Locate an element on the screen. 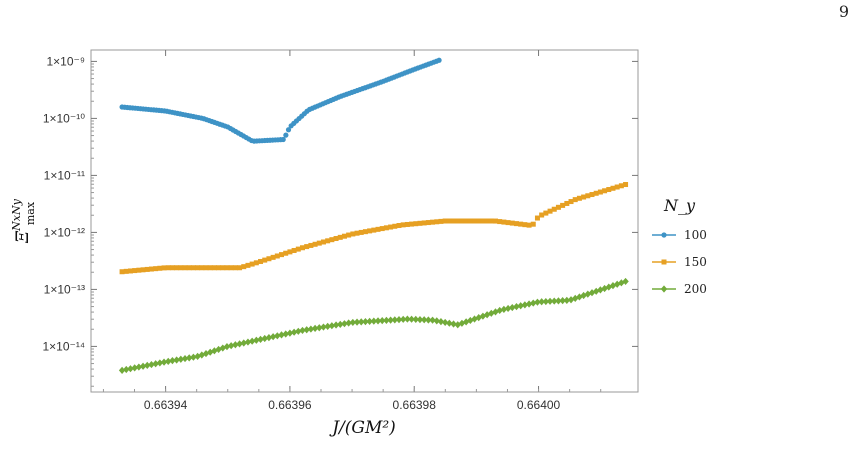 The height and width of the screenshot is (470, 863). y-tick-label: 1×10⁻¹³ is located at coordinates (64, 289).